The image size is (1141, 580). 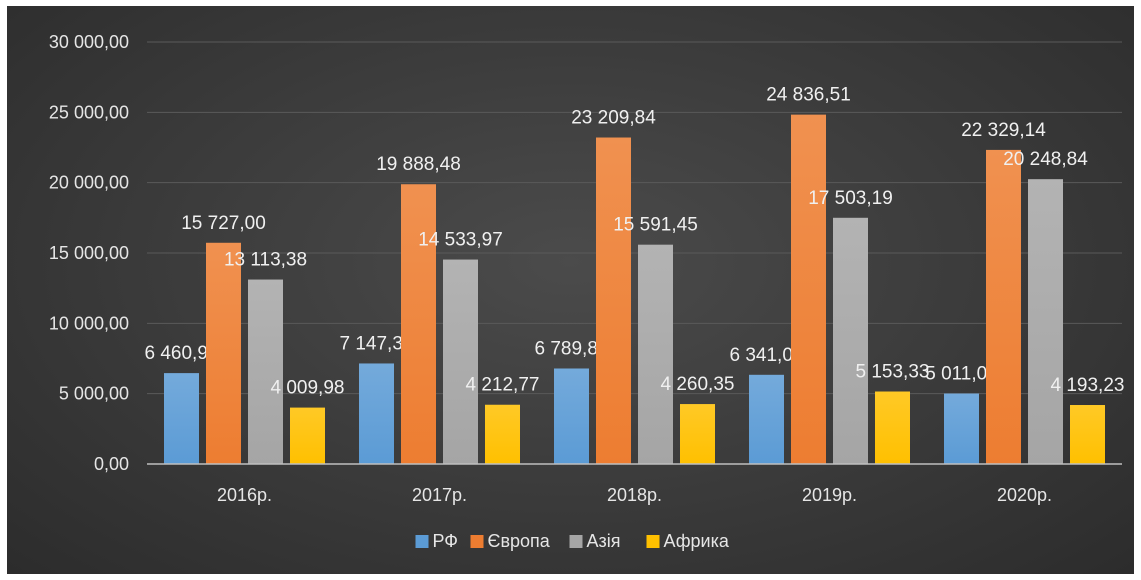 I want to click on legend-label: РФ, so click(x=446, y=541).